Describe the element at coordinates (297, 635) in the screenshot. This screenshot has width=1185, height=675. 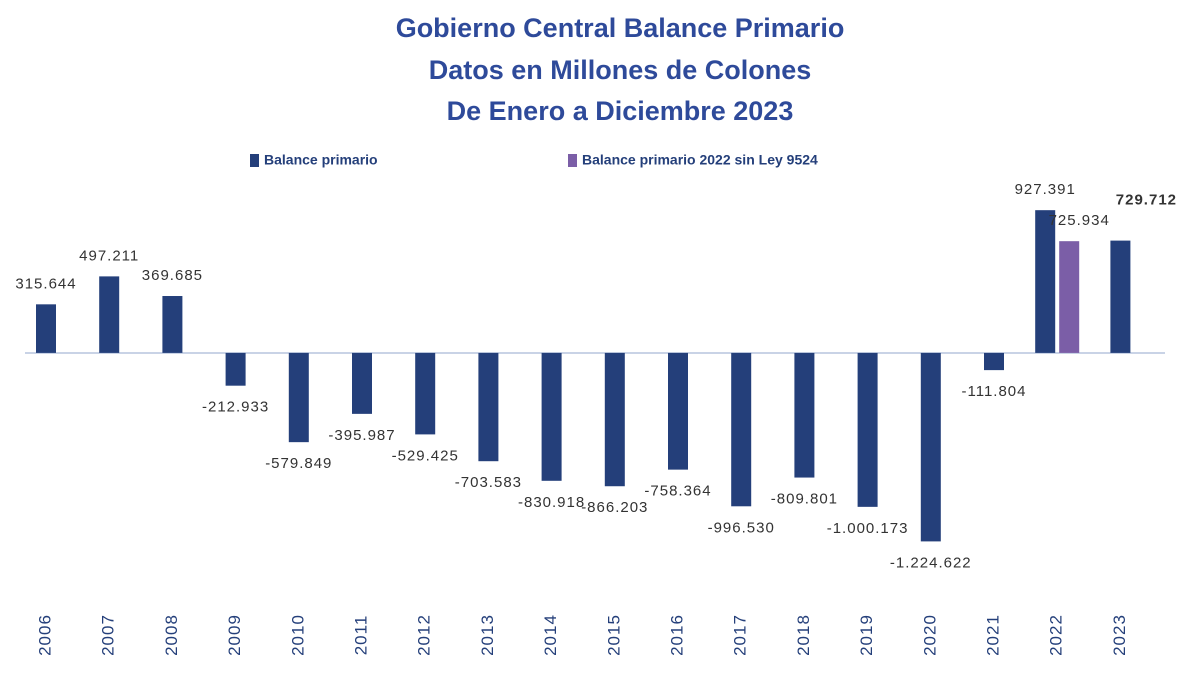
I see `x-tick-label: 2010` at that location.